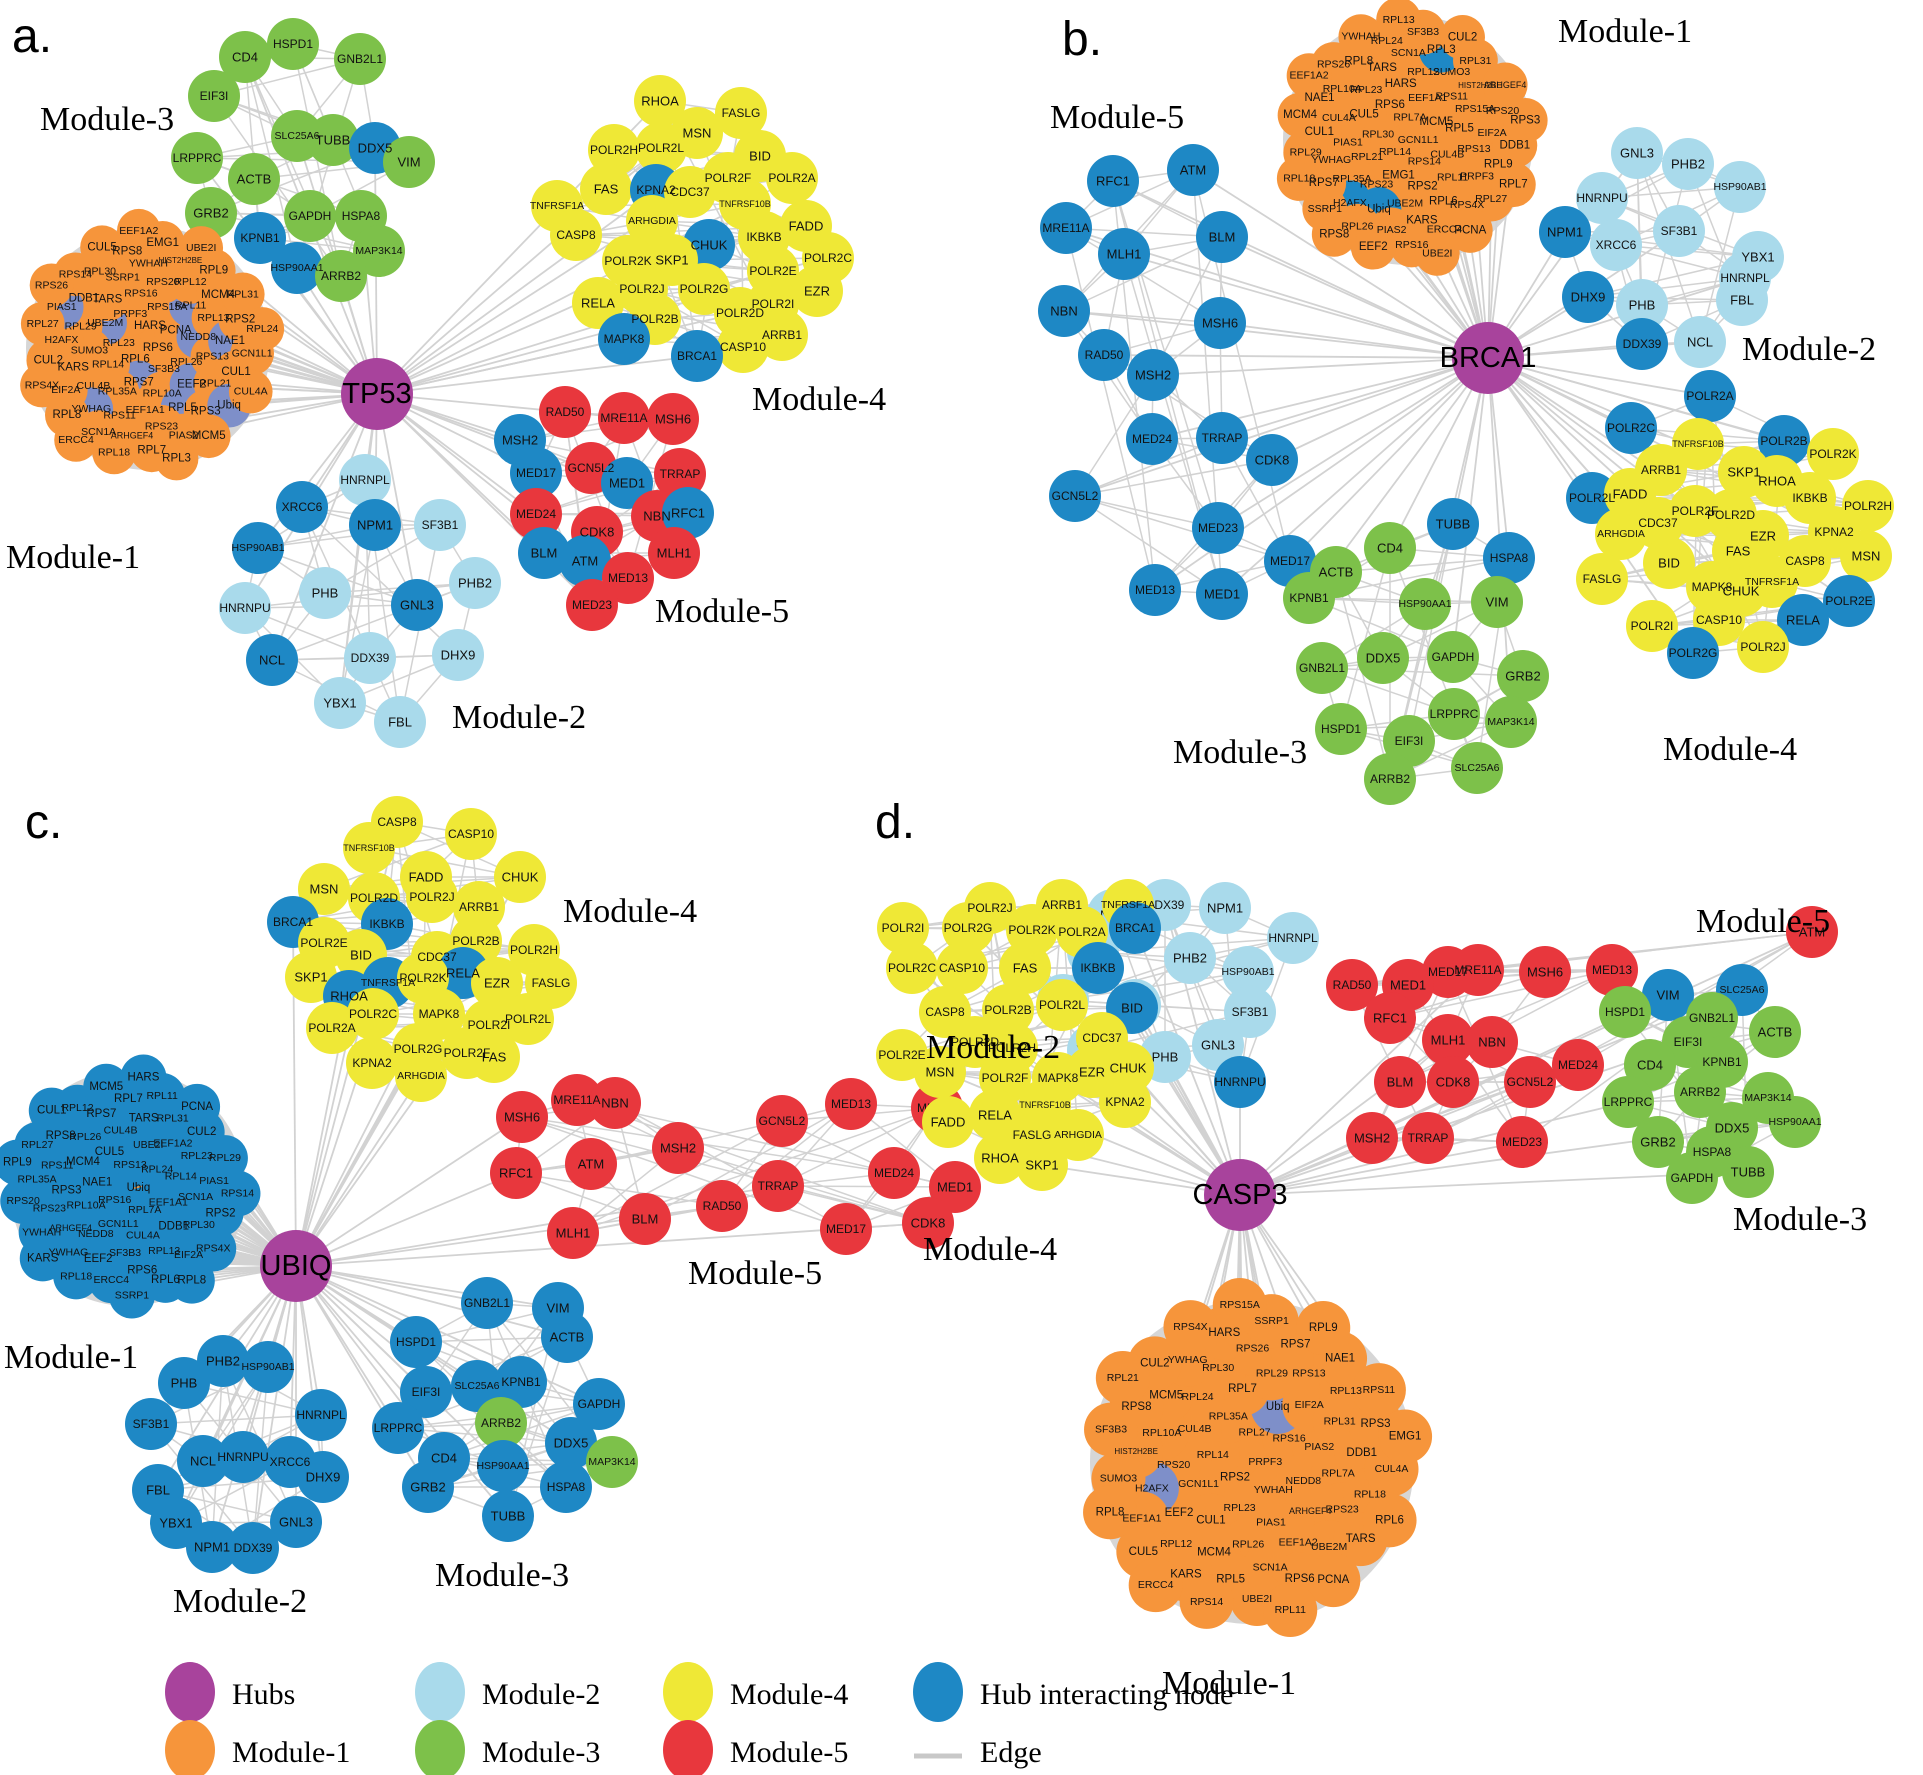 The height and width of the screenshot is (1775, 1923). I want to click on protein-label: GAPDH, so click(599, 1404).